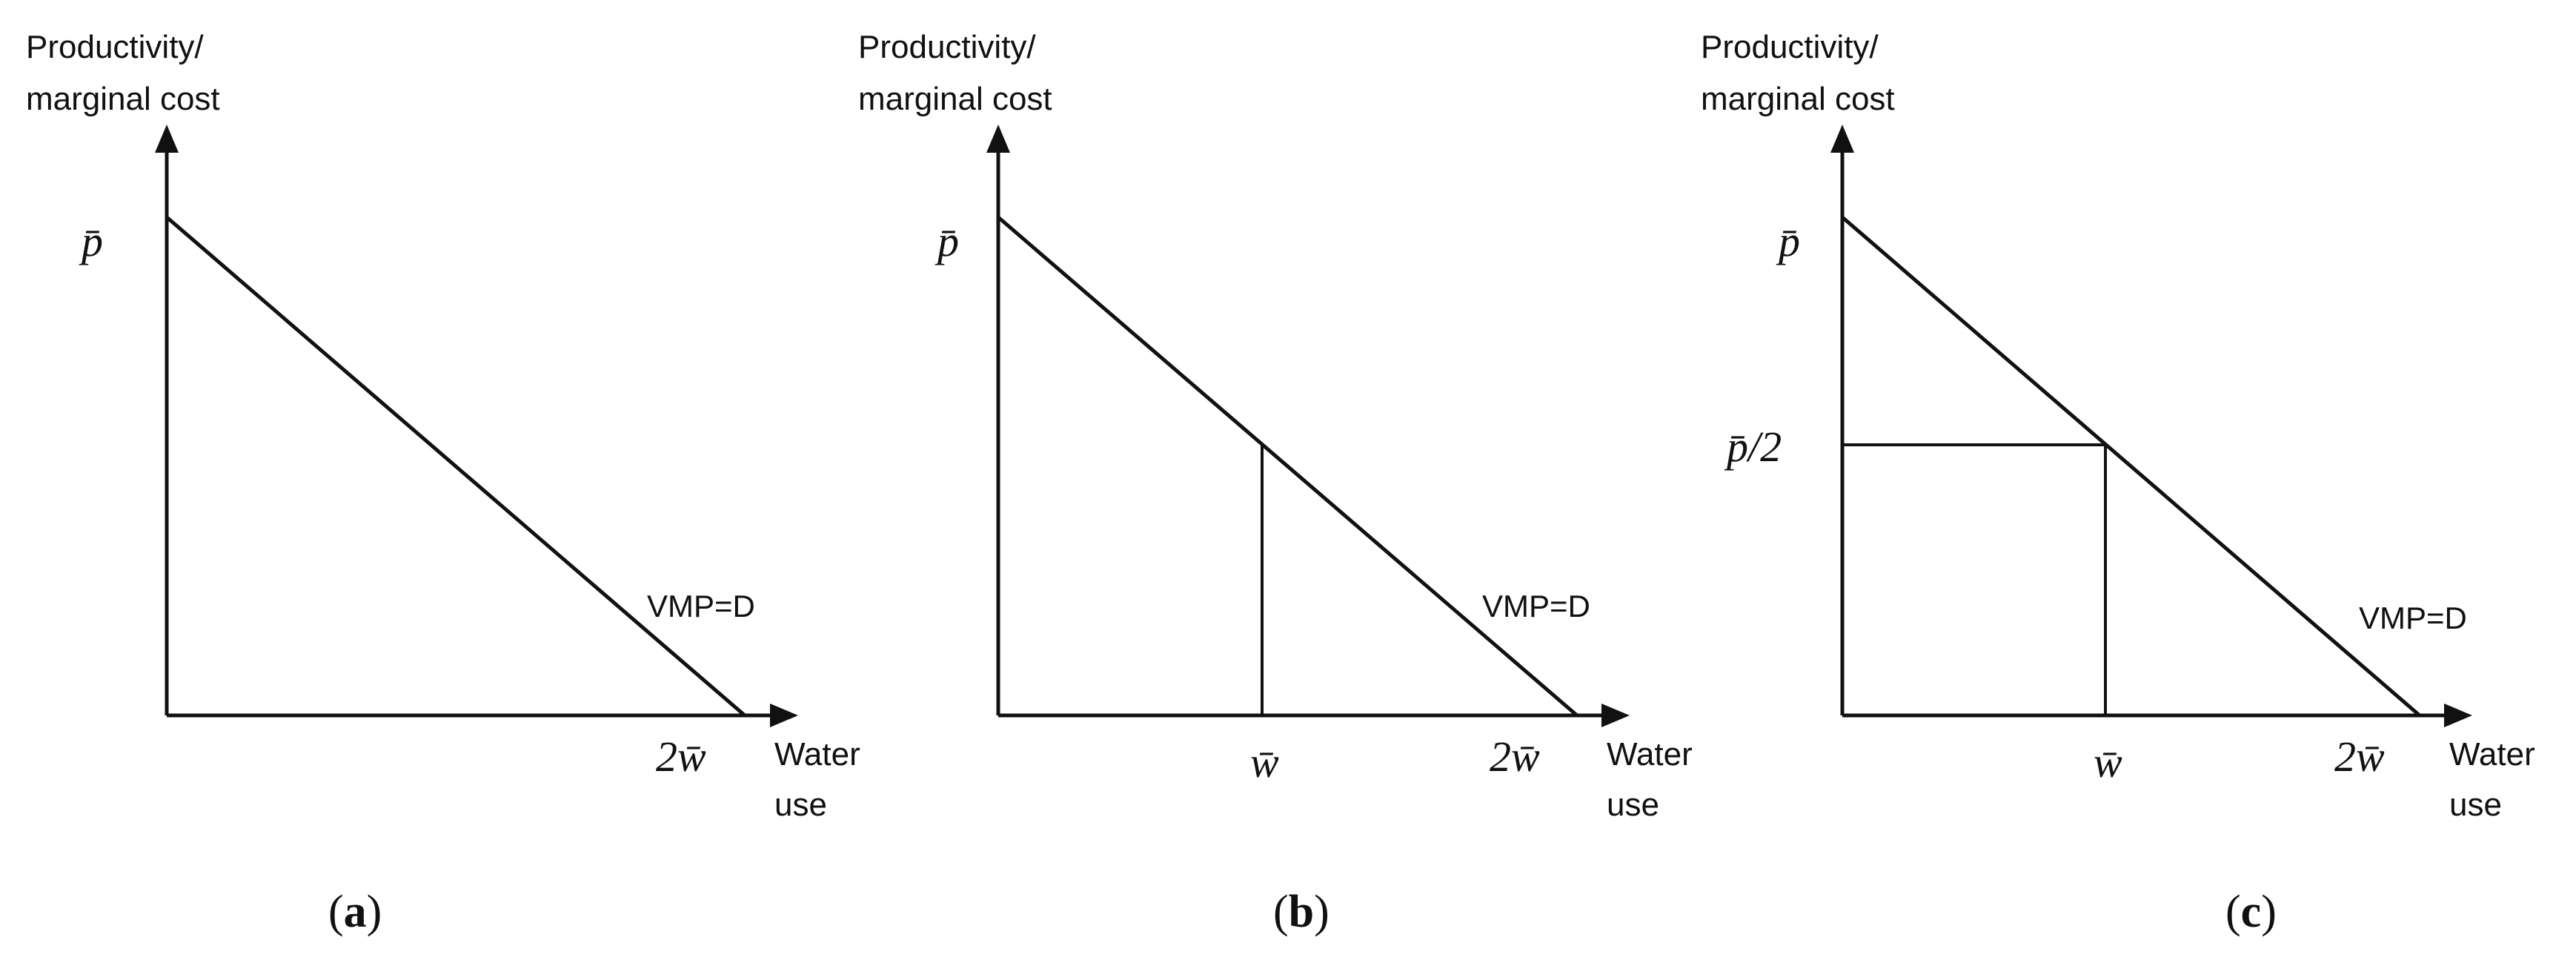 This screenshot has height=966, width=2576. I want to click on caption: (c), so click(2251, 912).